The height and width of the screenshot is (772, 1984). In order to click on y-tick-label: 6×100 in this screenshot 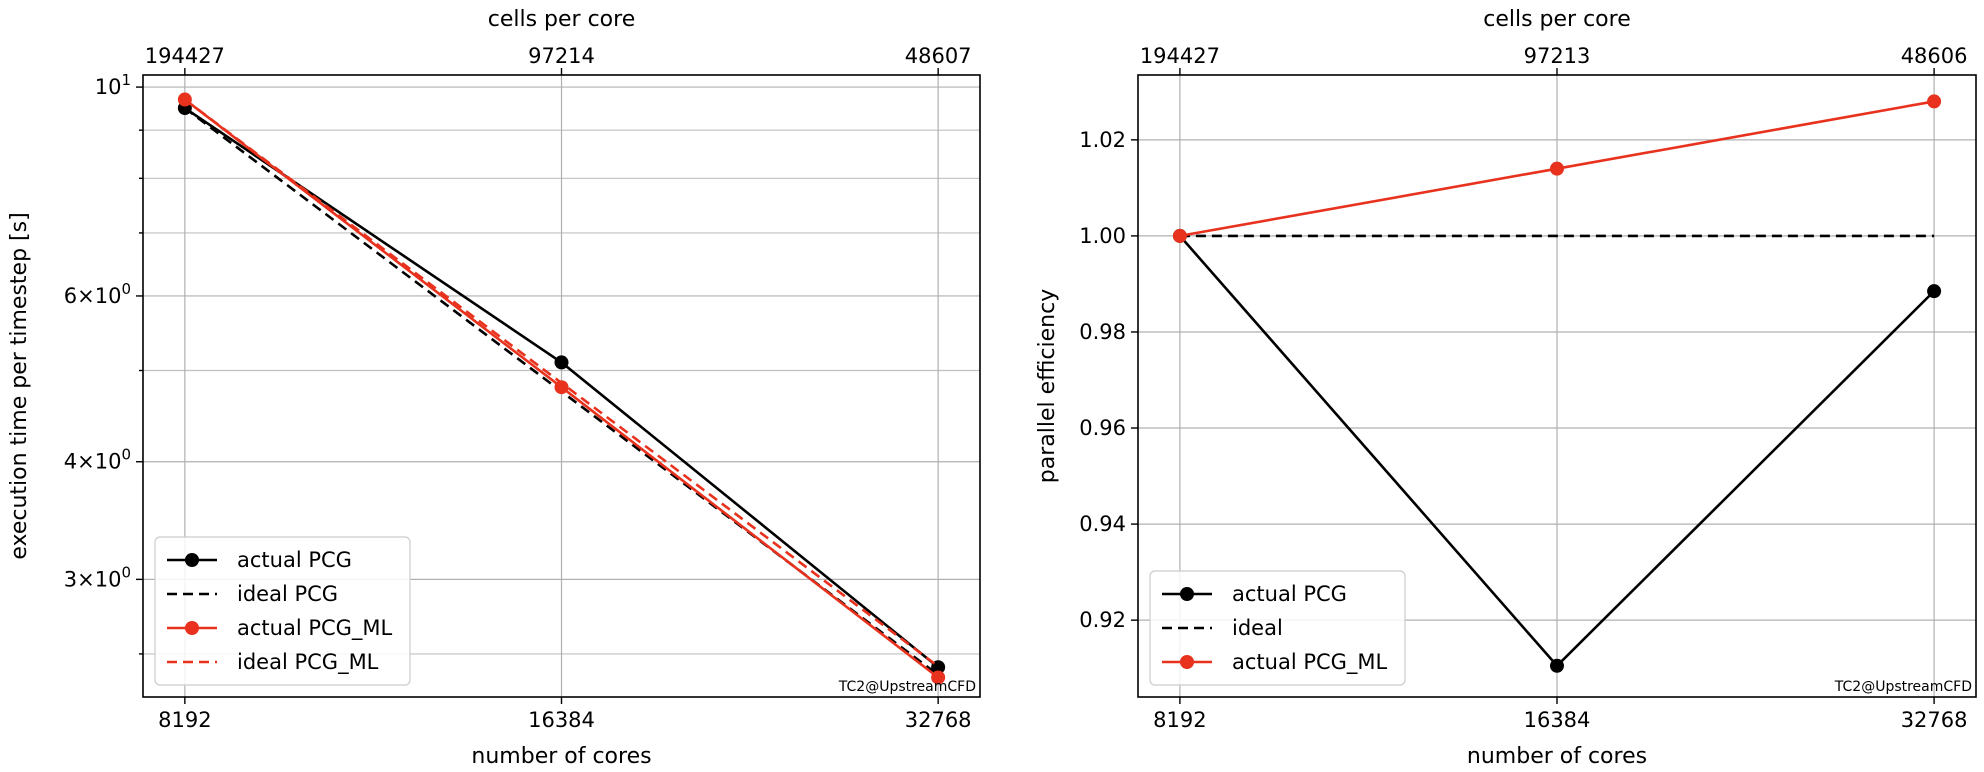, I will do `click(97, 294)`.